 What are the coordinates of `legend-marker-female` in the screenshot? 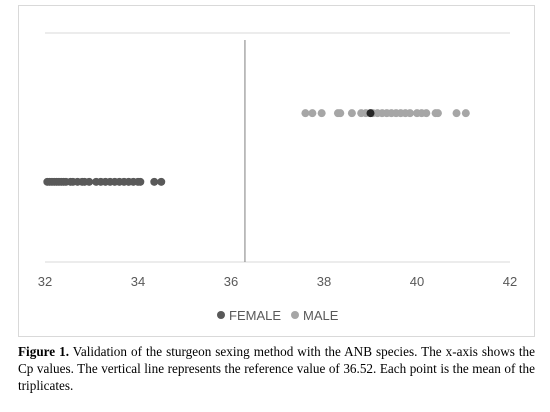 It's located at (221, 315).